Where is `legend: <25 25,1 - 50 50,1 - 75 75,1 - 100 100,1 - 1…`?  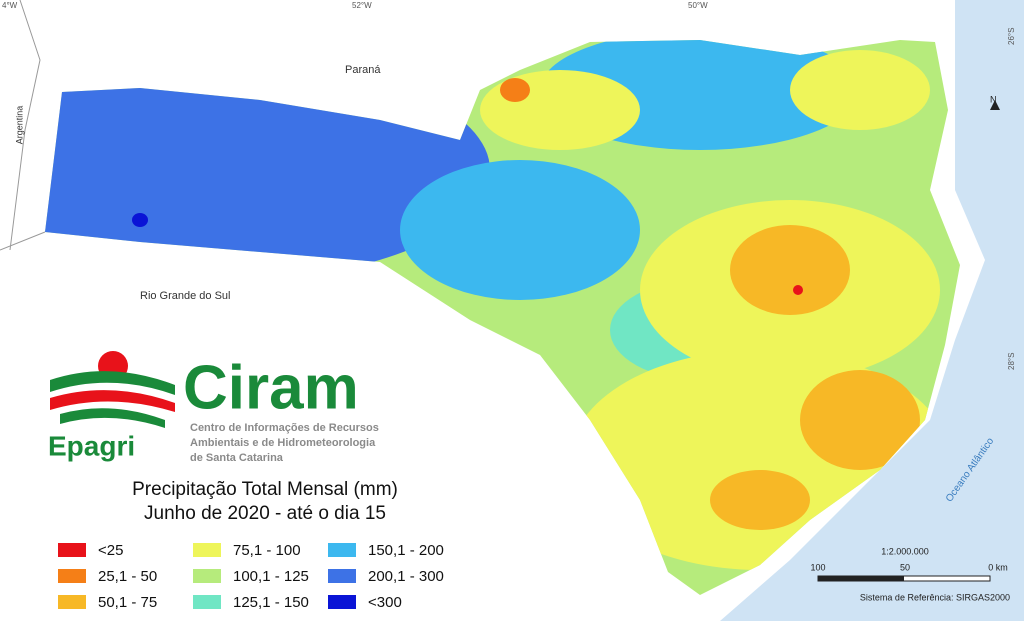
legend: <25 25,1 - 50 50,1 - 75 75,1 - 100 100,1 - 1… is located at coordinates (251, 576).